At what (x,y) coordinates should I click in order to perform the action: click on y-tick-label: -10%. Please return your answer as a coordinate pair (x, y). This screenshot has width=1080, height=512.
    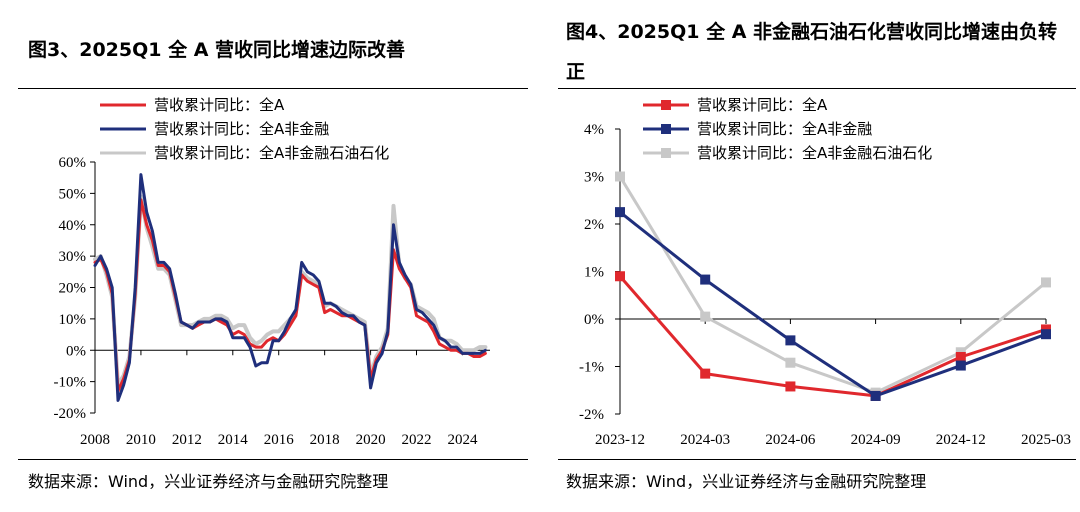
    Looking at the image, I should click on (70, 383).